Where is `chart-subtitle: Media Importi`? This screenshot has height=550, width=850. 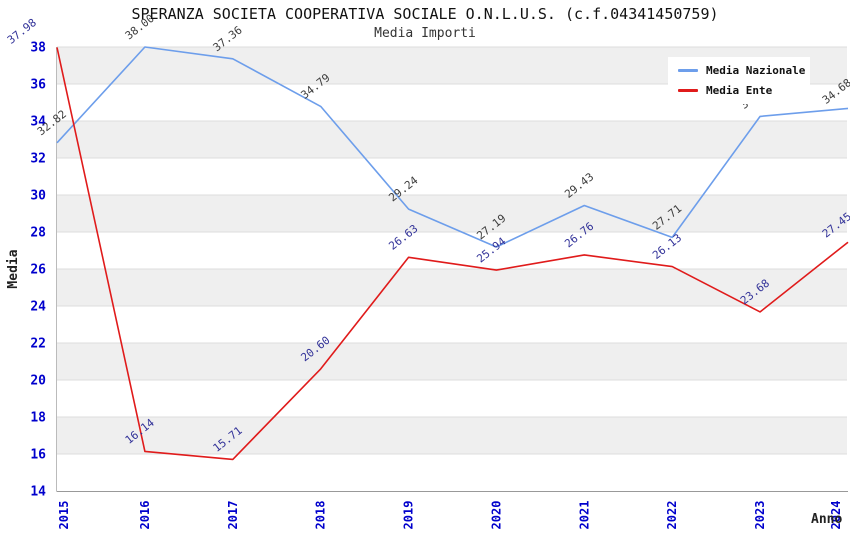
chart-subtitle: Media Importi is located at coordinates (425, 33).